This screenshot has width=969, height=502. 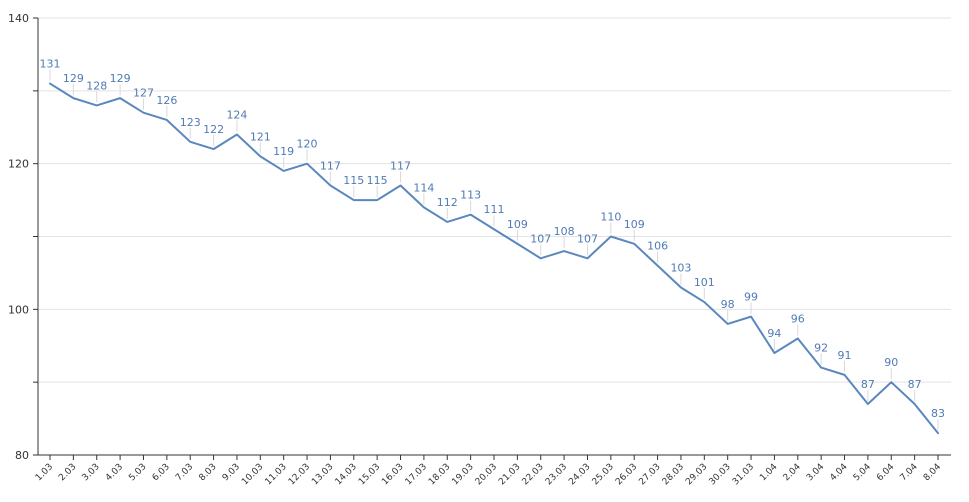 I want to click on data-label: 103, so click(x=680, y=267).